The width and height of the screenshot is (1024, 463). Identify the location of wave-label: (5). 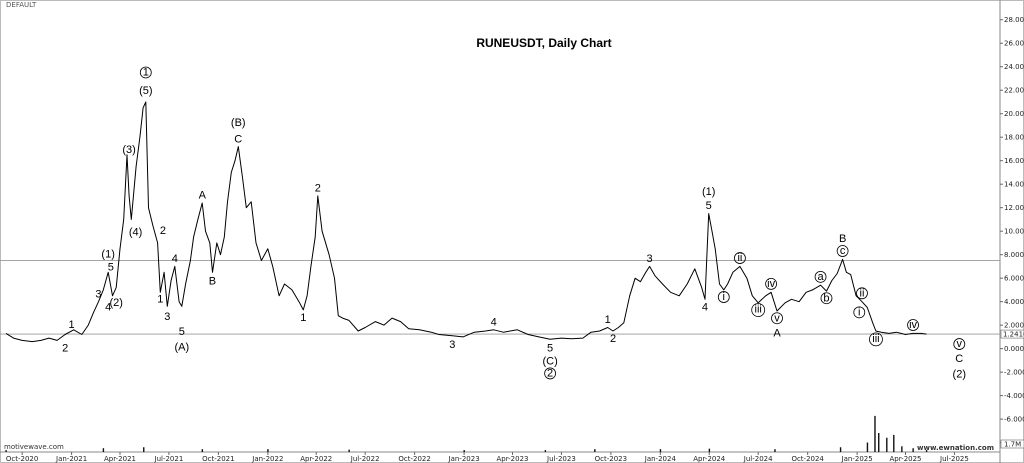
(145, 91).